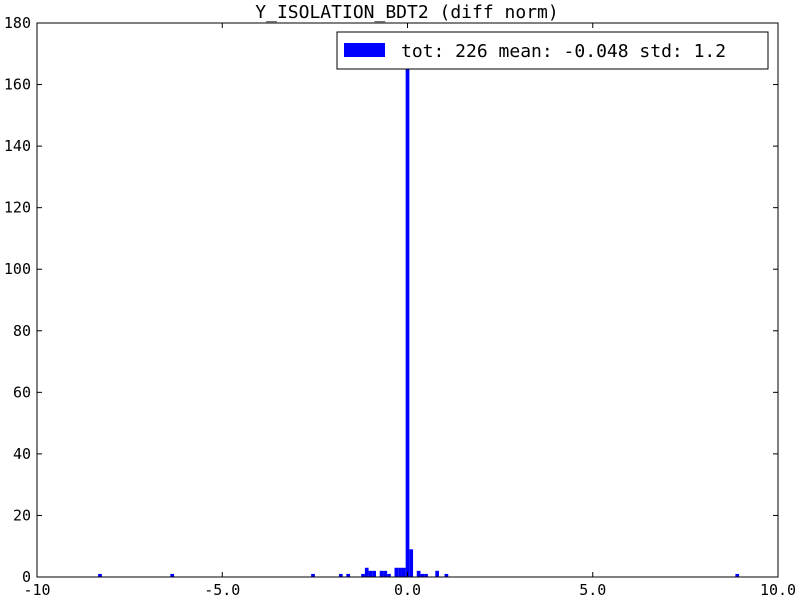 This screenshot has width=800, height=600. I want to click on y-tick-label: 80, so click(22, 331).